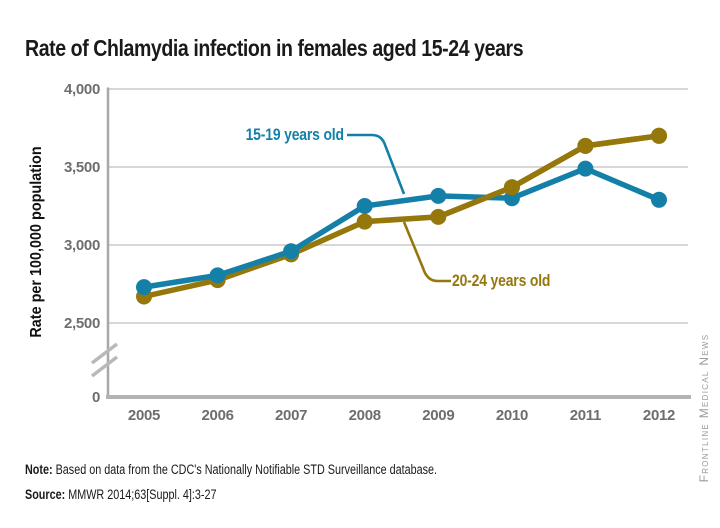 This screenshot has width=720, height=528. I want to click on note-label: Note:, so click(39, 469).